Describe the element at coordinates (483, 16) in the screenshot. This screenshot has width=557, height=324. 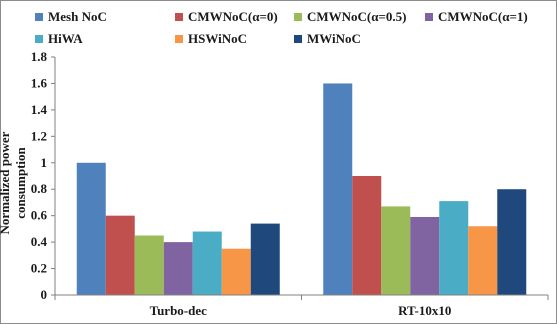
I see `legend-label: CMWNoC(α=1)` at that location.